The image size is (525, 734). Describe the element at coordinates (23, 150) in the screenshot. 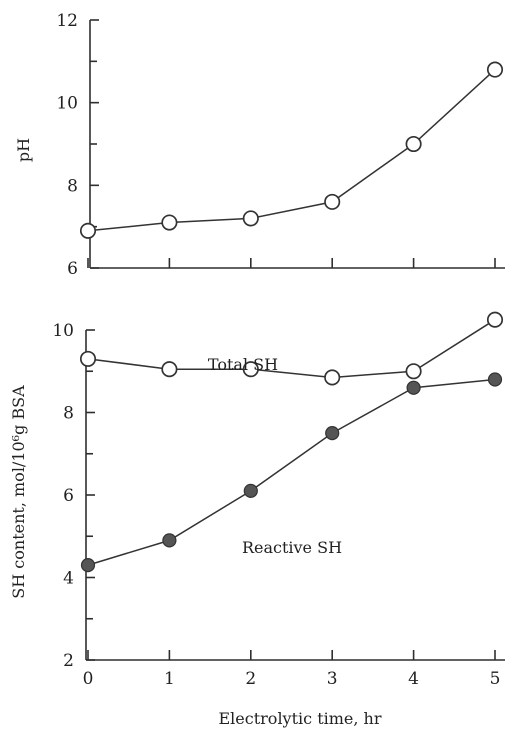

I see `y-axis-title-0: pH` at that location.